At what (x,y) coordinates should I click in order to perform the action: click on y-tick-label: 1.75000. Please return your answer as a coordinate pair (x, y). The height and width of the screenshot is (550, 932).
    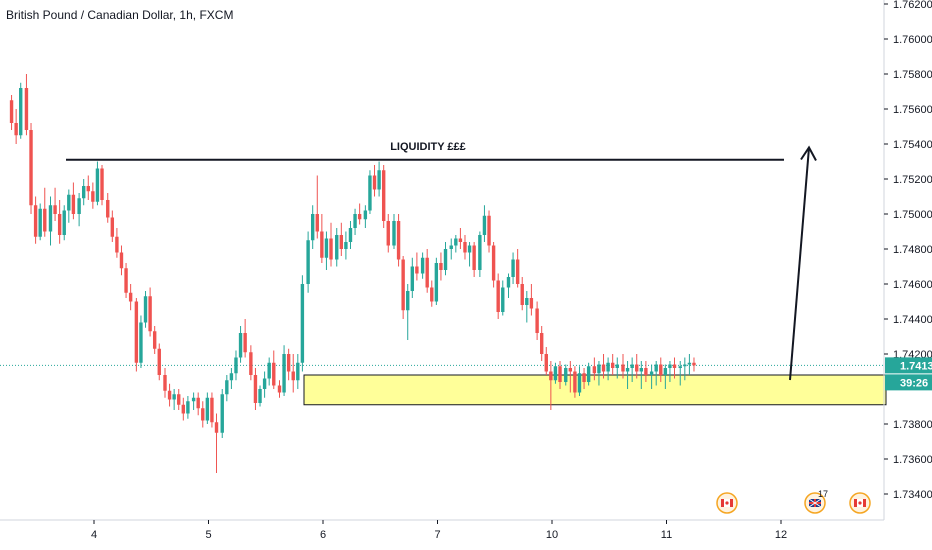
    Looking at the image, I should click on (912, 215).